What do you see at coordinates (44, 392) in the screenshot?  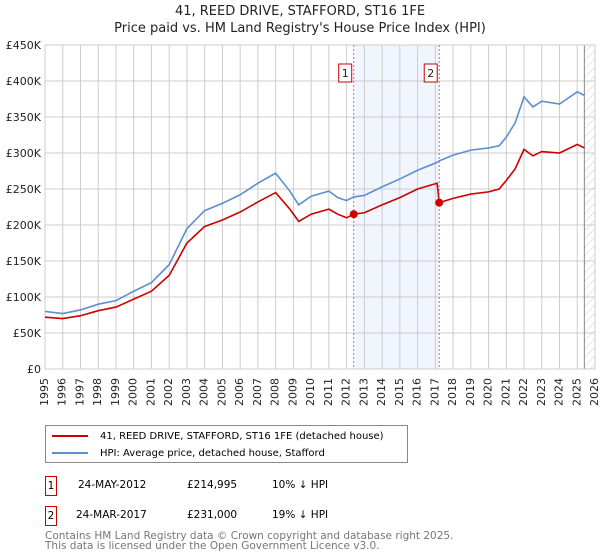 I see `x-tick-label: 1995` at bounding box center [44, 392].